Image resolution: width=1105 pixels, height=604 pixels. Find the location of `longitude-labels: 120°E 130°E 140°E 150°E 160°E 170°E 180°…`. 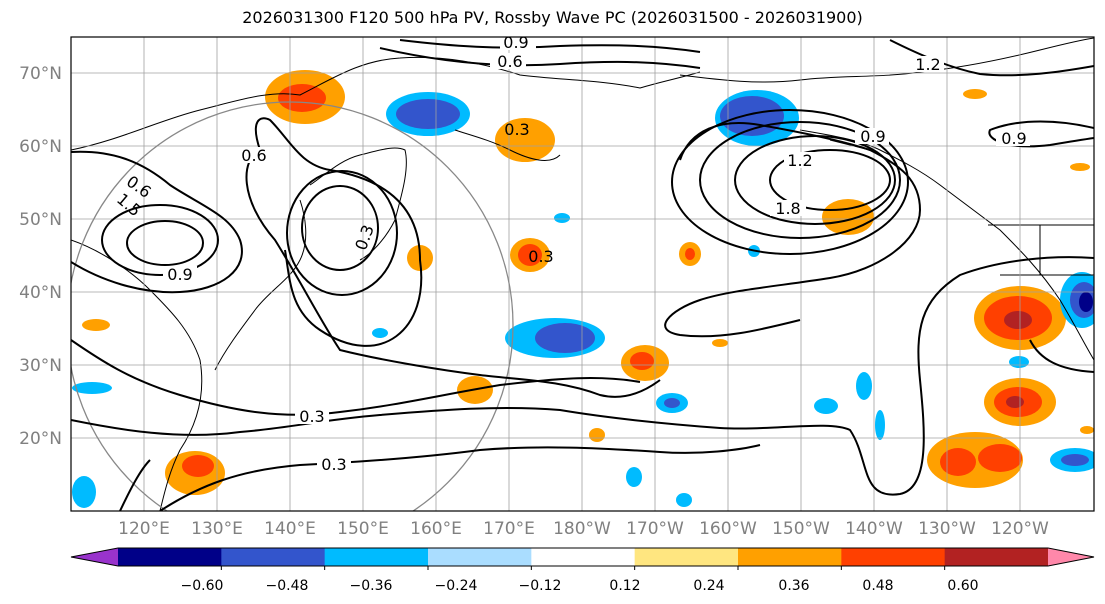

longitude-labels: 120°E 130°E 140°E 150°E 160°E 170°E 180°… is located at coordinates (583, 529).